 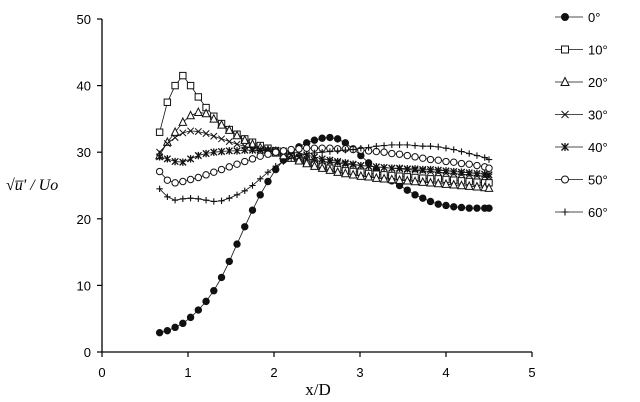 What do you see at coordinates (598, 115) in the screenshot?
I see `legend-label: 30°` at bounding box center [598, 115].